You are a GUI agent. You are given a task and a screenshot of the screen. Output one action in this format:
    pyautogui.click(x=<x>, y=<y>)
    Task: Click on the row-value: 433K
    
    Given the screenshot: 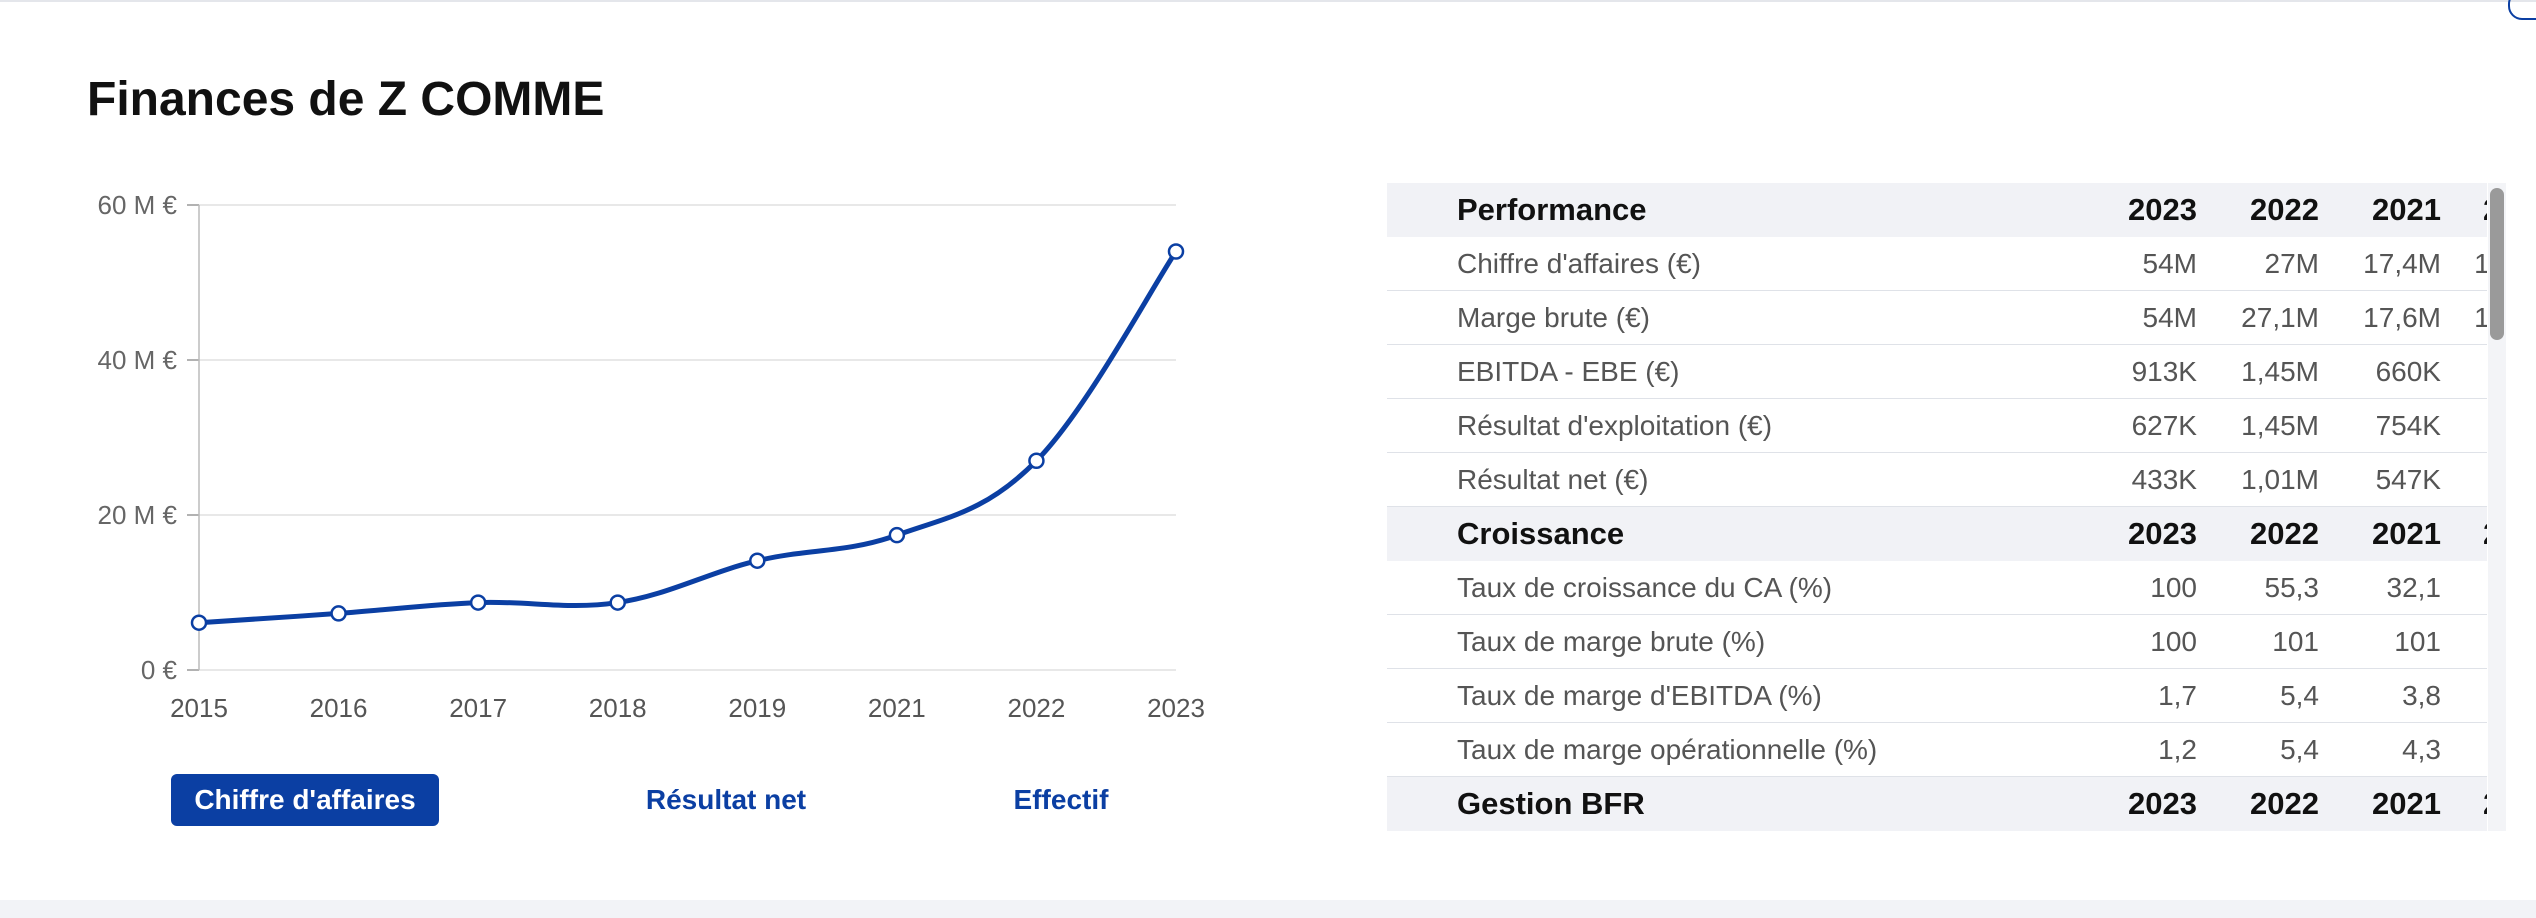 What is the action you would take?
    pyautogui.click(x=2164, y=479)
    